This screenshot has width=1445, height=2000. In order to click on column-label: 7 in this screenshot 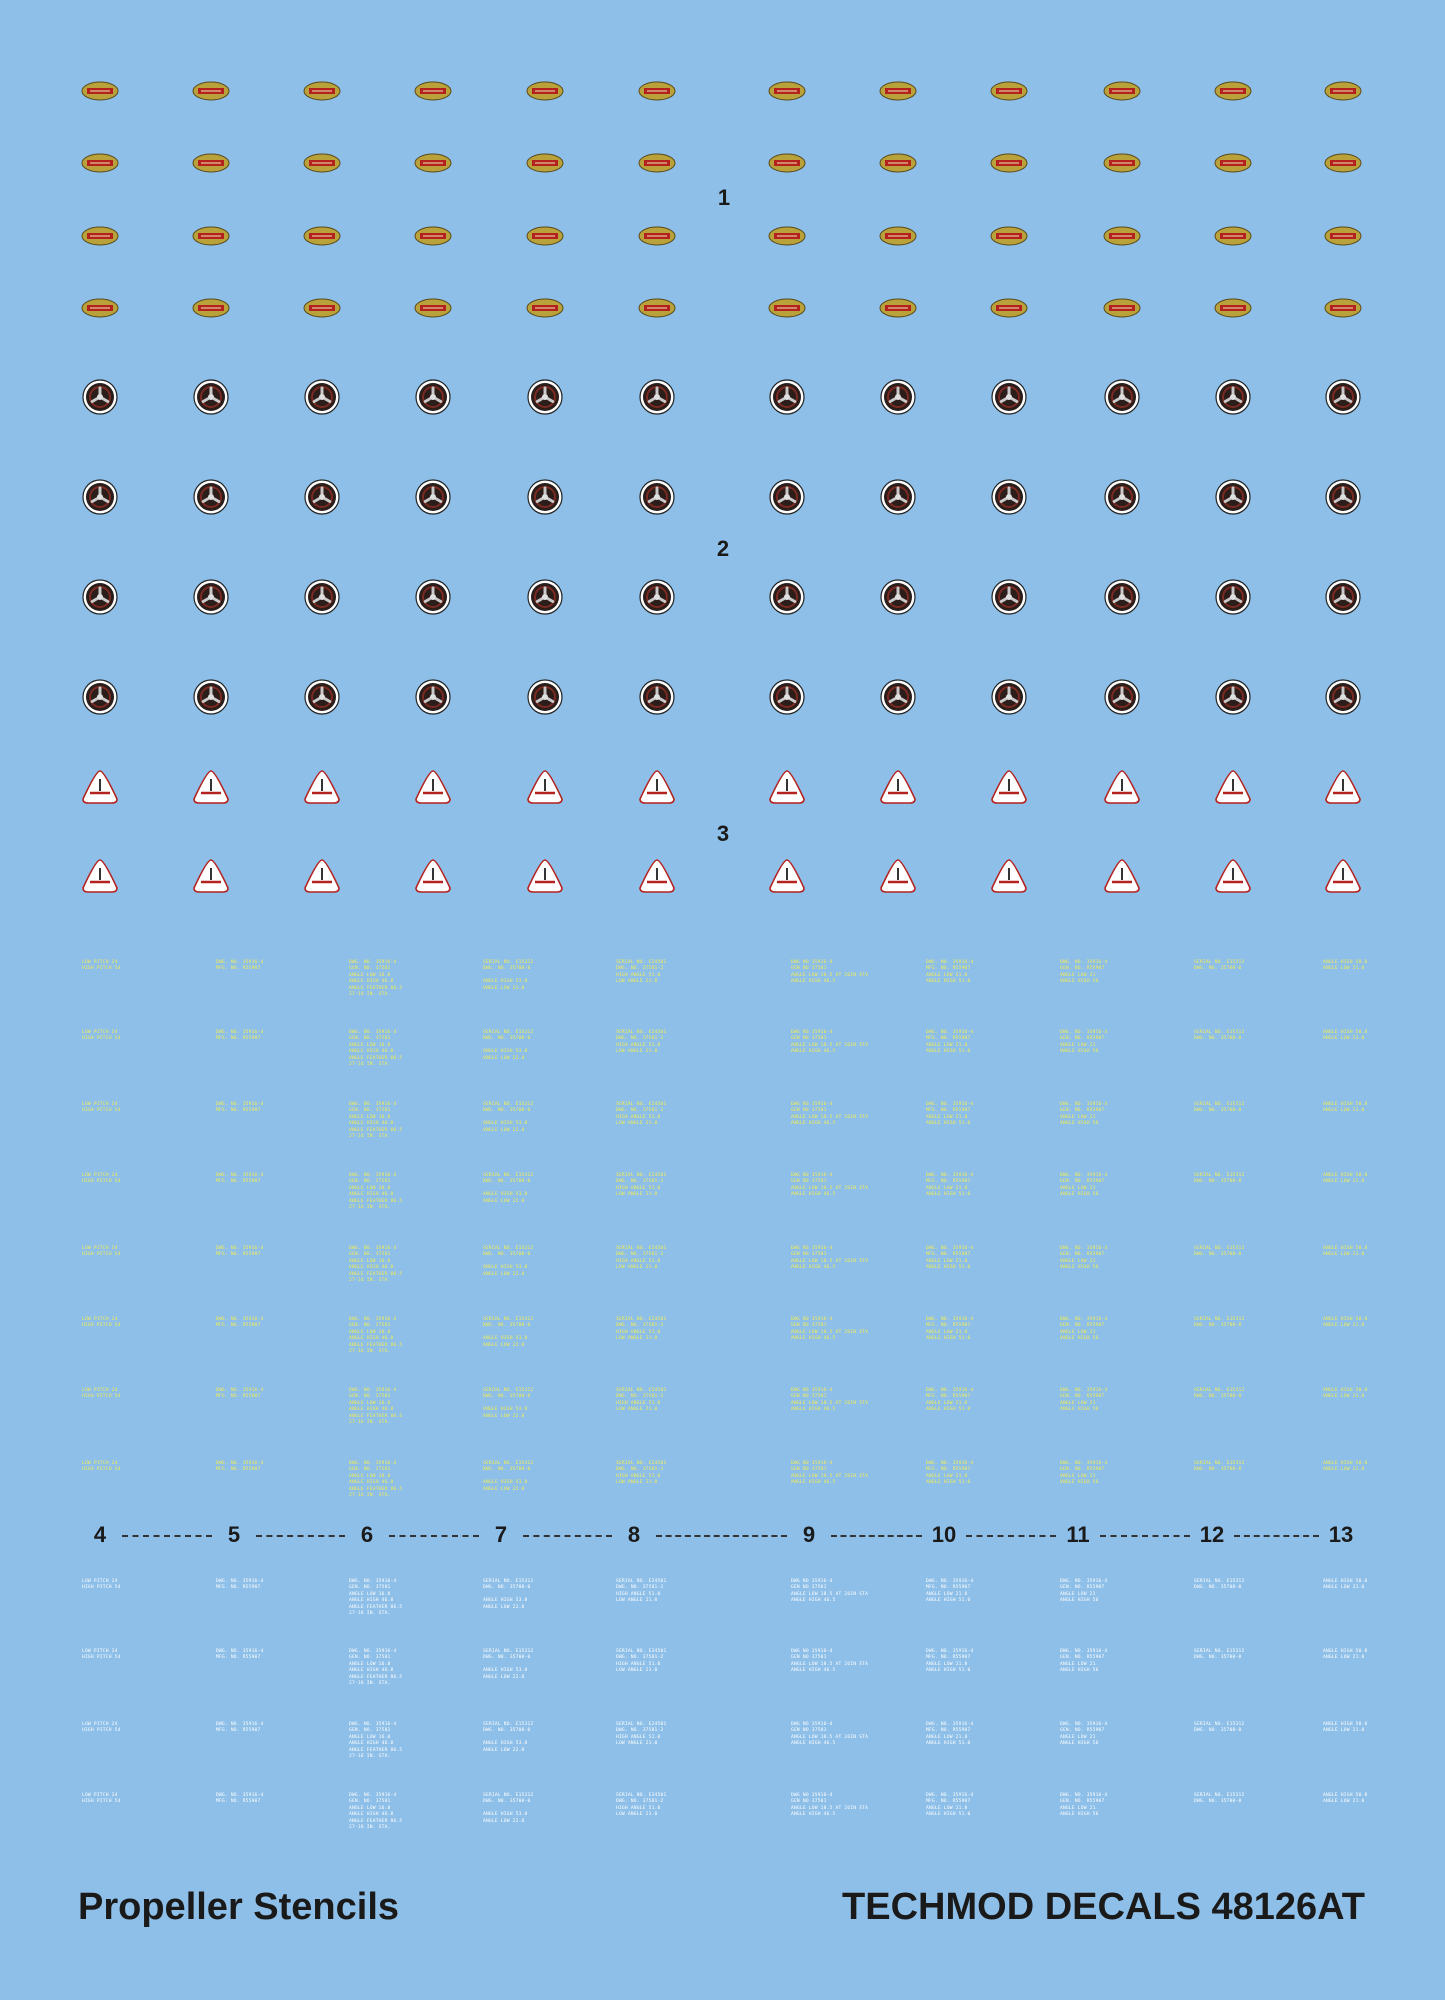, I will do `click(501, 1534)`.